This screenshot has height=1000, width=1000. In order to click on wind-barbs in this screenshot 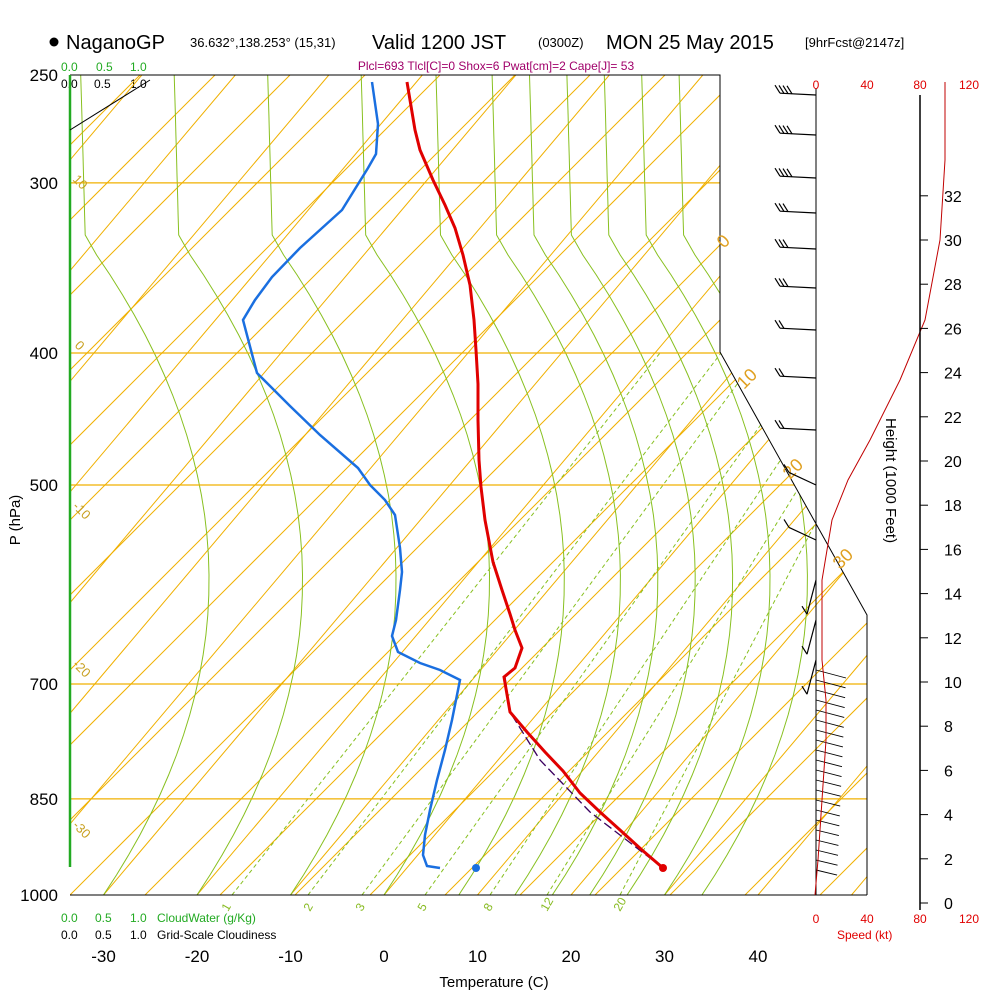, I will do `click(810, 480)`.